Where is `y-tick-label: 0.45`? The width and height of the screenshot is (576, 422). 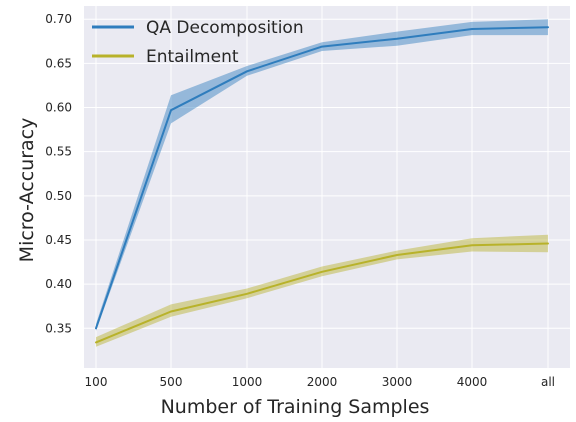
y-tick-label: 0.45 is located at coordinates (58, 240).